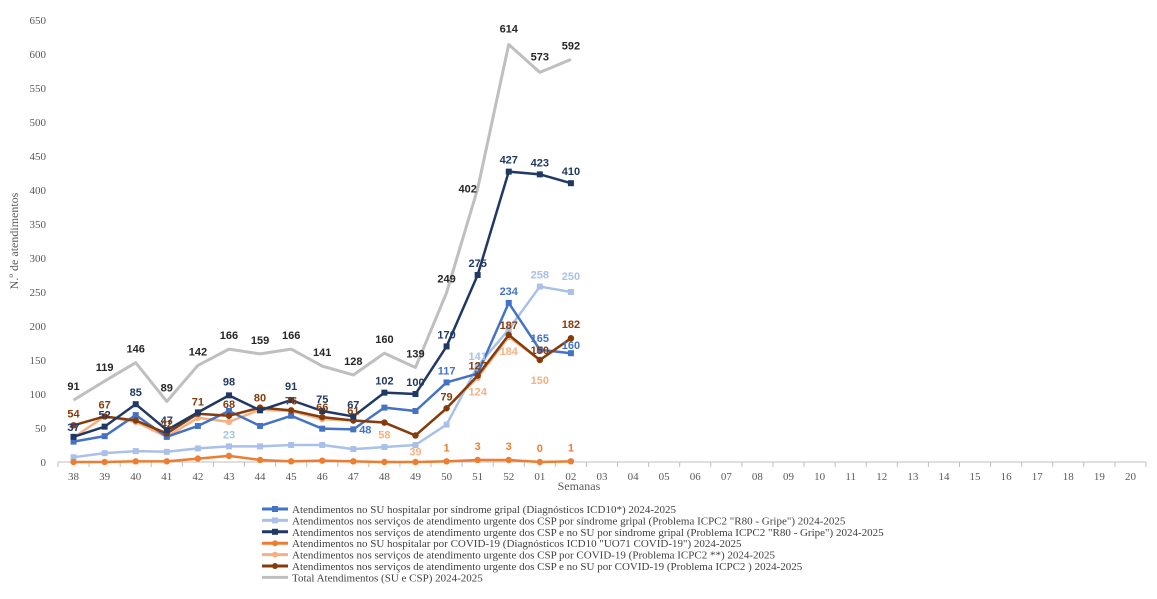 This screenshot has width=1157, height=599. What do you see at coordinates (1131, 477) in the screenshot?
I see `x-tick-label: 20` at bounding box center [1131, 477].